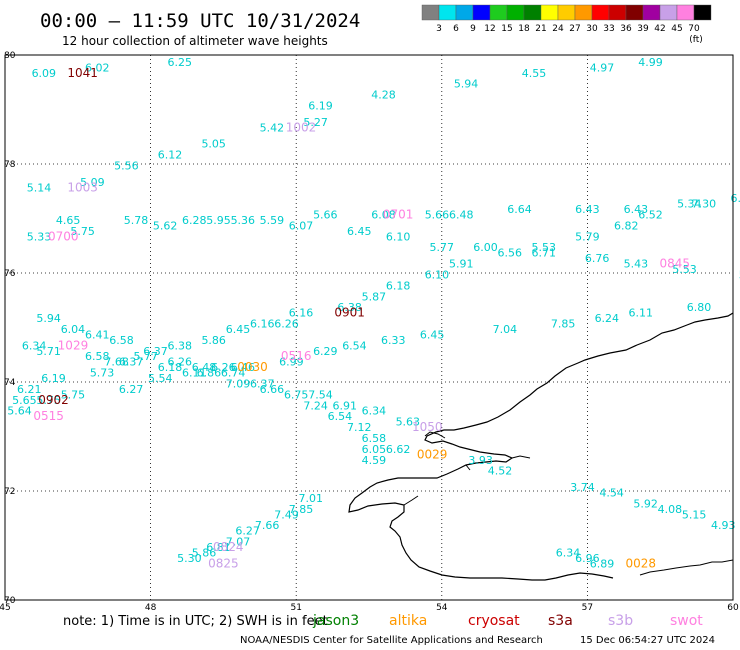 This screenshot has width=740, height=650. I want to click on wave-height-value: 7.54, so click(320, 394).